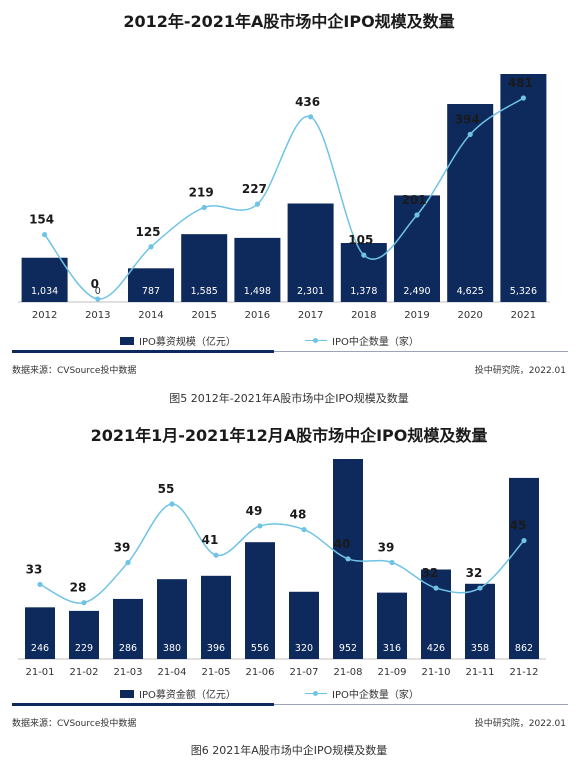  What do you see at coordinates (203, 315) in the screenshot?
I see `x-tick-label: 2015` at bounding box center [203, 315].